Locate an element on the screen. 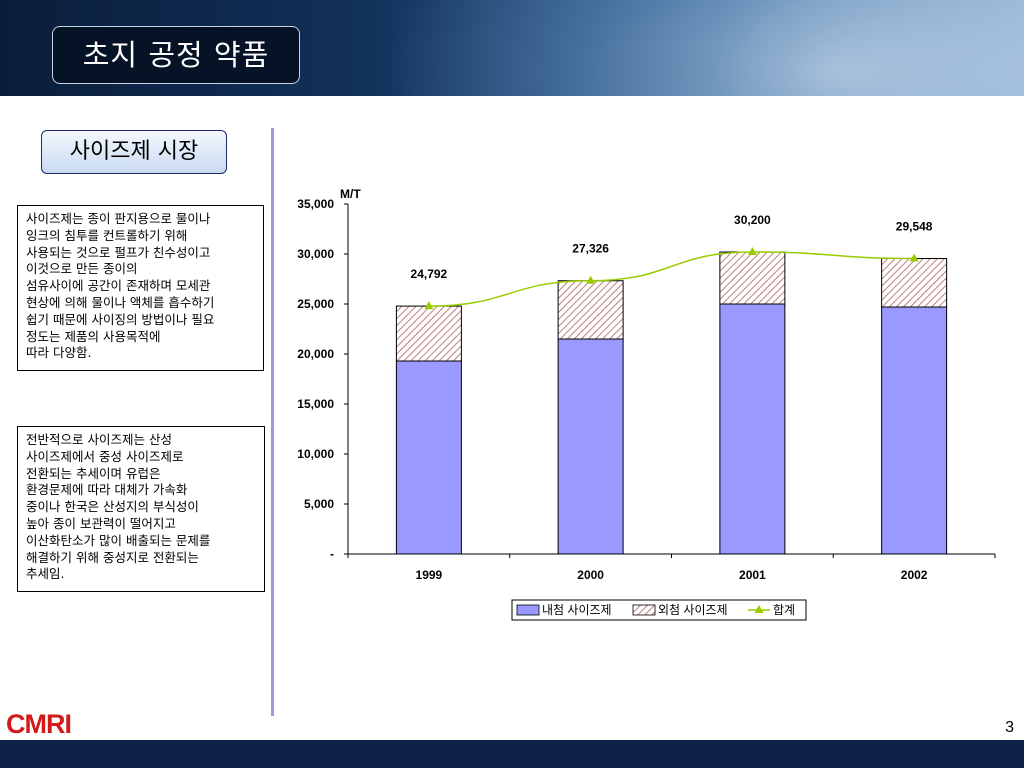  y-axis-unit-label: M/T is located at coordinates (350, 194).